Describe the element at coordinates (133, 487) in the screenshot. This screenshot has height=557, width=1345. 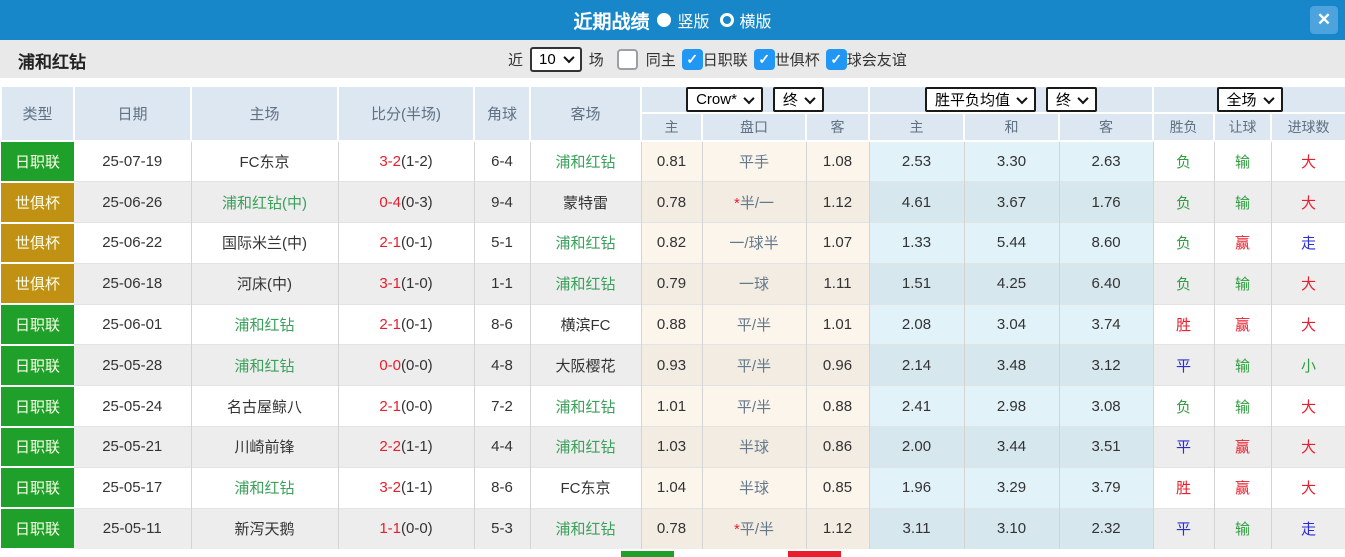
I see `match-date: 25-05-17` at that location.